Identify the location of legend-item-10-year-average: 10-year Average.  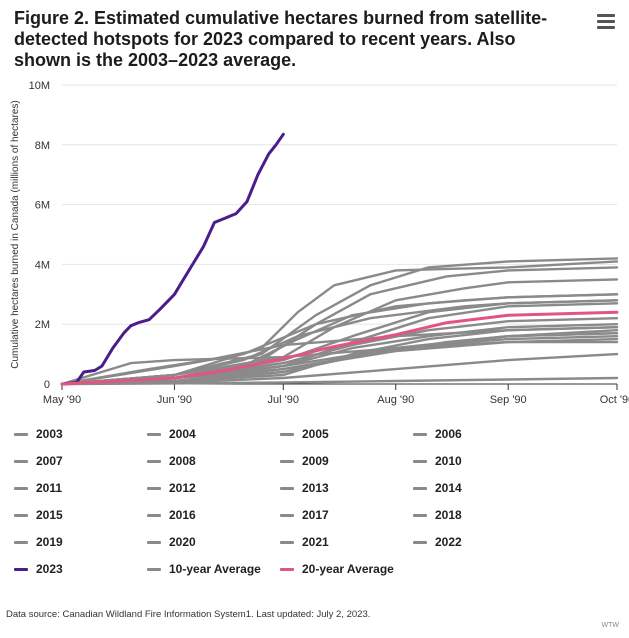
(204, 569).